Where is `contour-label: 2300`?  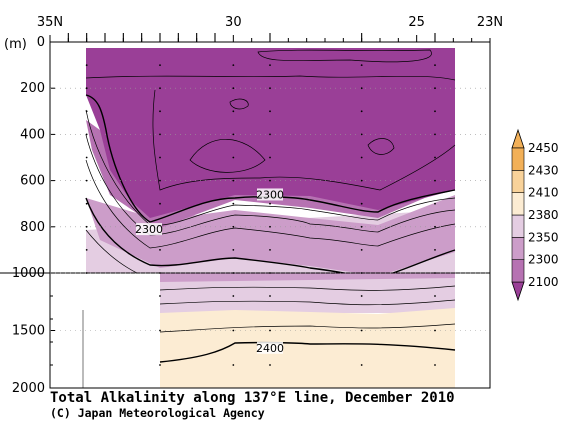
contour-label: 2300 is located at coordinates (270, 194).